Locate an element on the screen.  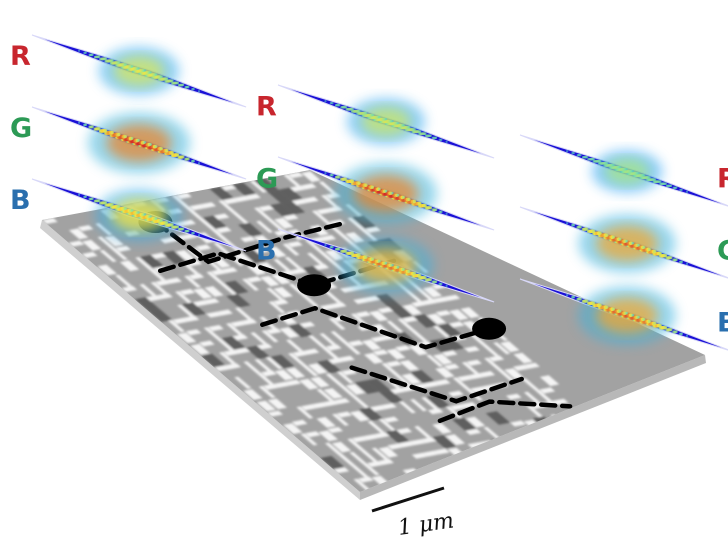
field-panel-left-blue is located at coordinates (139, 215).